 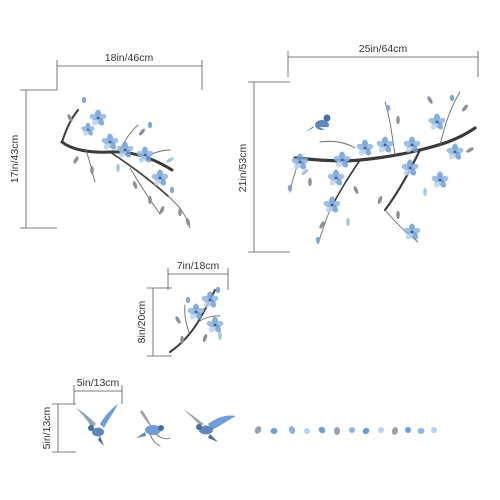 What do you see at coordinates (154, 322) in the screenshot?
I see `dim-small-branch-height: 8in/20cm` at bounding box center [154, 322].